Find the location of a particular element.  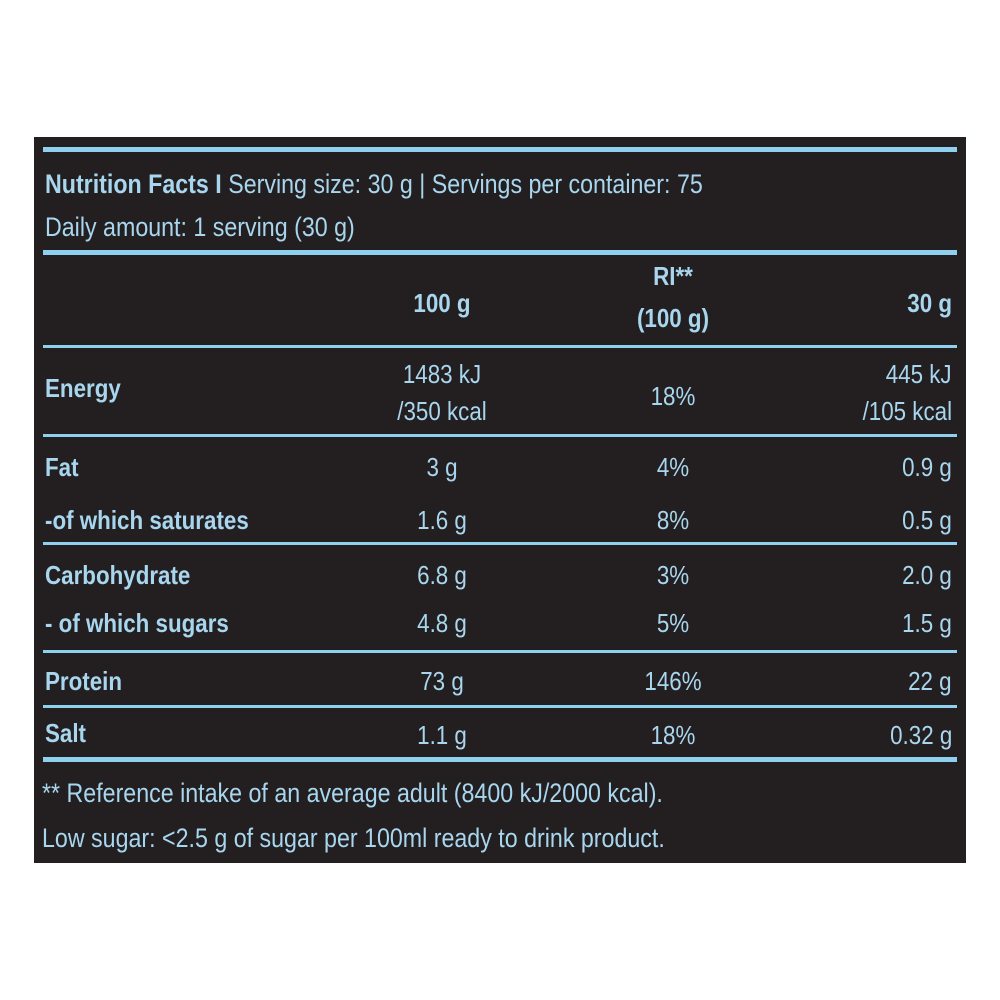

fat-100g: 3 g is located at coordinates (442, 467).